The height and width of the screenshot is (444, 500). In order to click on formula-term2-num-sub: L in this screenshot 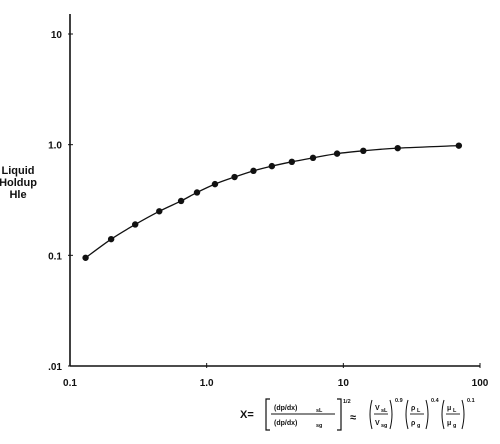, I will do `click(419, 411)`.